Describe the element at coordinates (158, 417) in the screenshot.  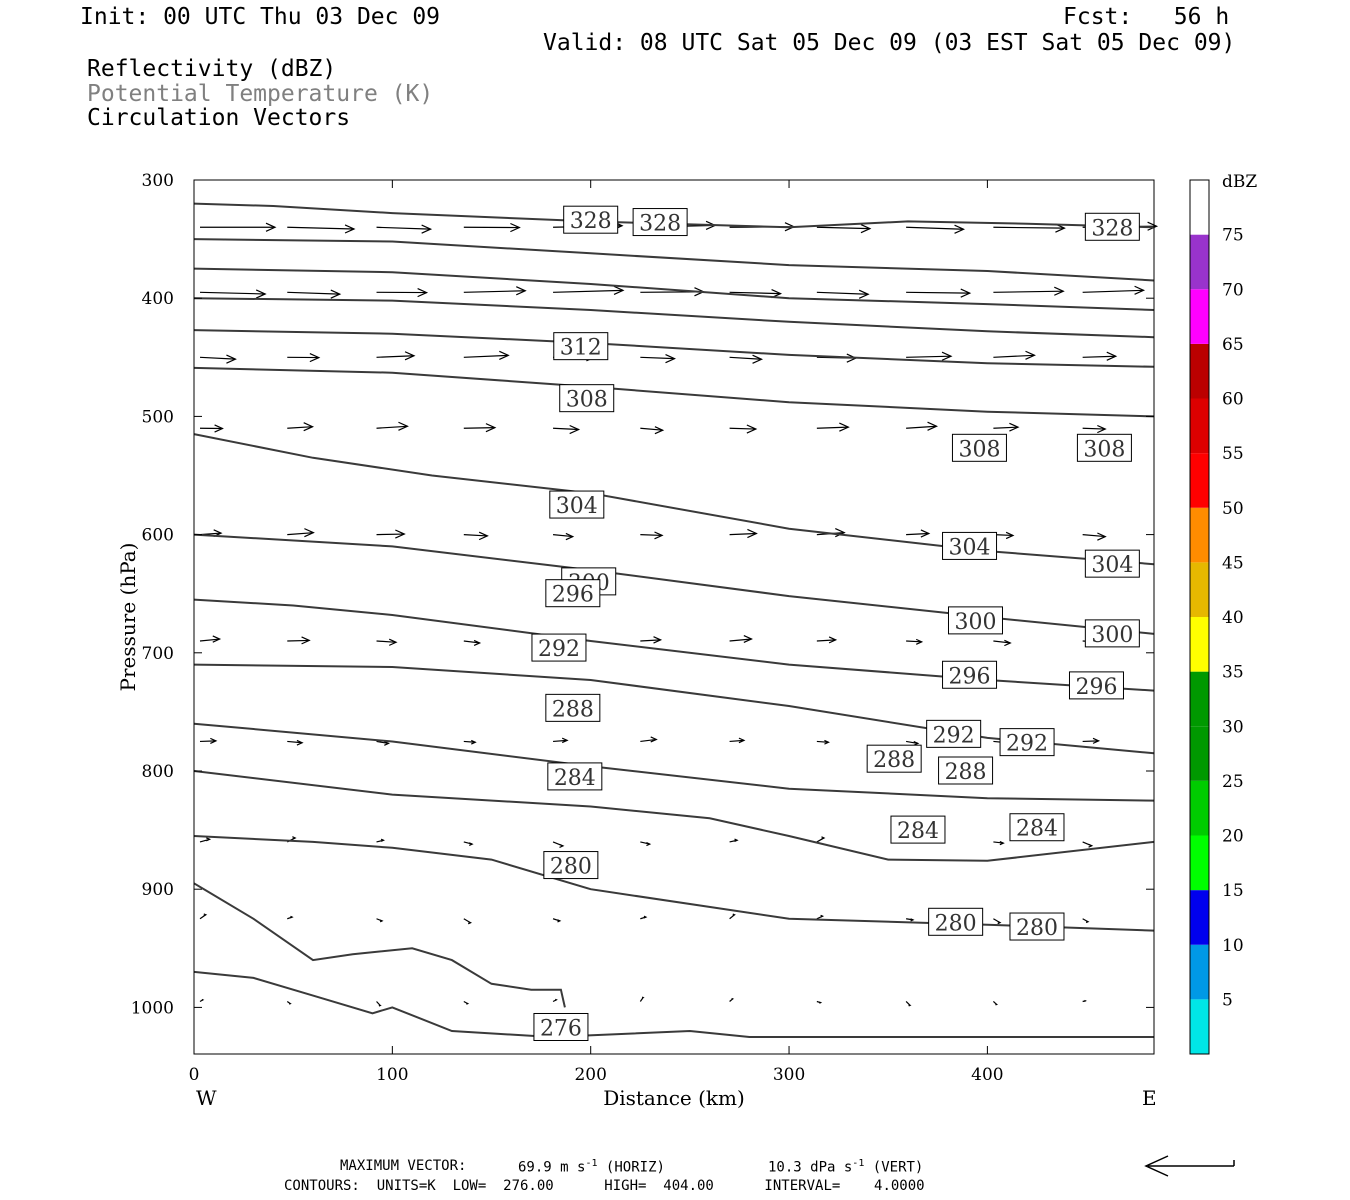
I see `y-tick-label: 500` at that location.